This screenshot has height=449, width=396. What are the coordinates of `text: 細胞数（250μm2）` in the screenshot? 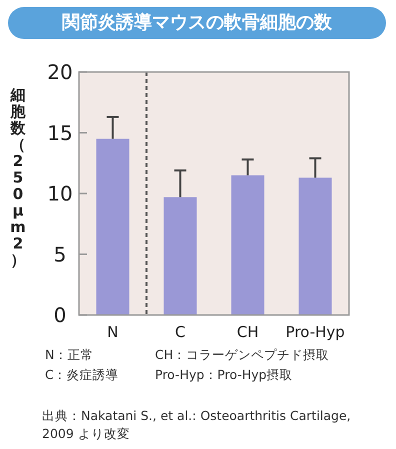 It's located at (18, 177).